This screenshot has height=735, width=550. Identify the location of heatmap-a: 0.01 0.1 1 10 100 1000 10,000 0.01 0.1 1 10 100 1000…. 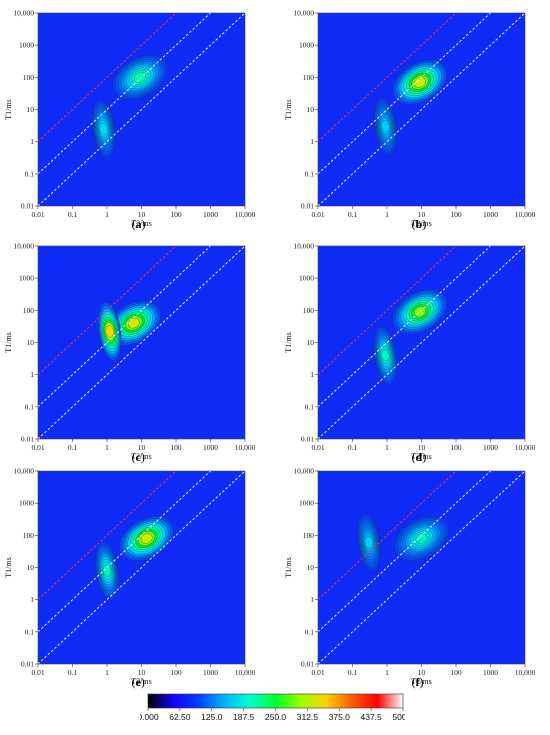
(130, 119).